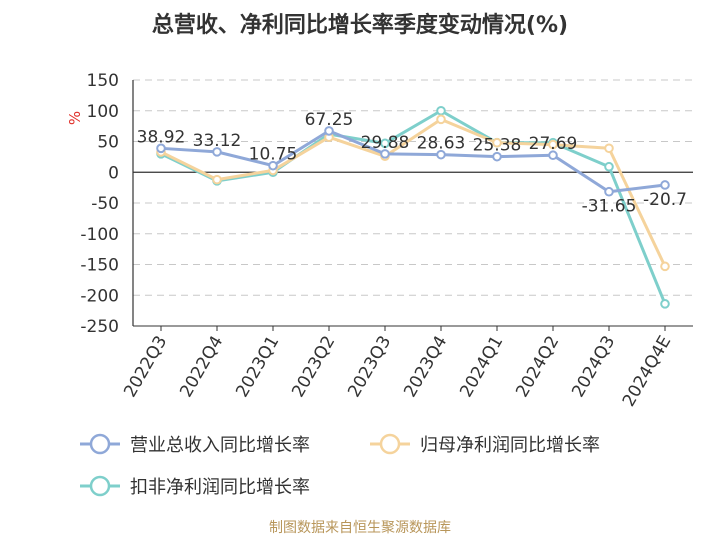 The width and height of the screenshot is (720, 540). What do you see at coordinates (593, 367) in the screenshot?
I see `x-tick-label: 2024Q3` at bounding box center [593, 367].